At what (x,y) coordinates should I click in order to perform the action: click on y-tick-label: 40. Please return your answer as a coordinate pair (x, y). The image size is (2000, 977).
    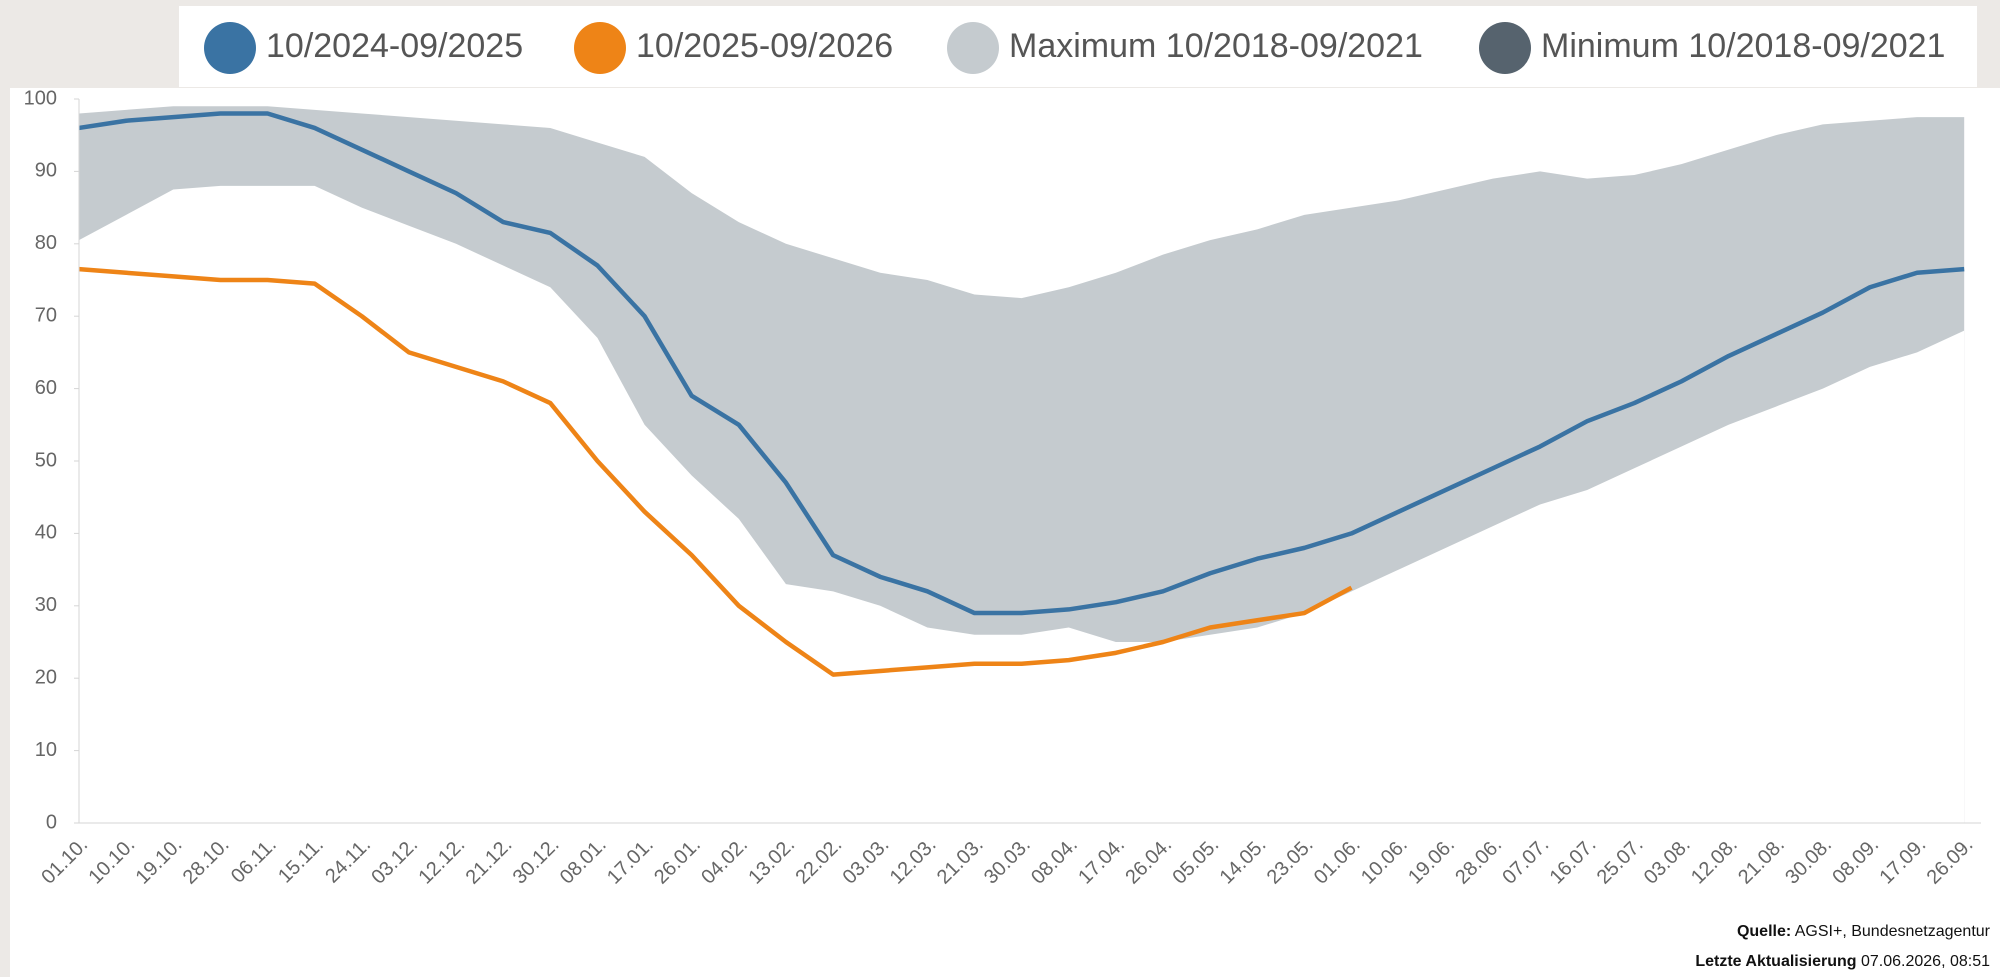
    Looking at the image, I should click on (46, 533).